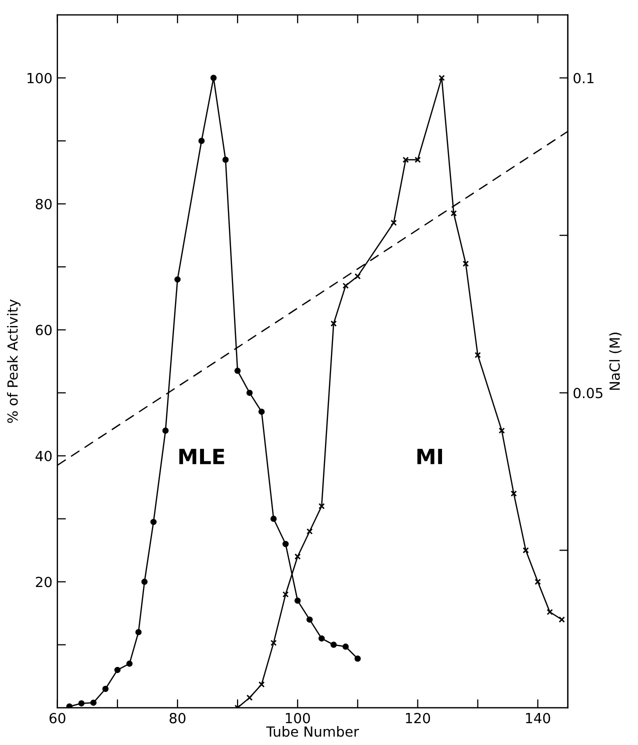 This screenshot has height=745, width=638. Describe the element at coordinates (429, 456) in the screenshot. I see `text: MI` at that location.